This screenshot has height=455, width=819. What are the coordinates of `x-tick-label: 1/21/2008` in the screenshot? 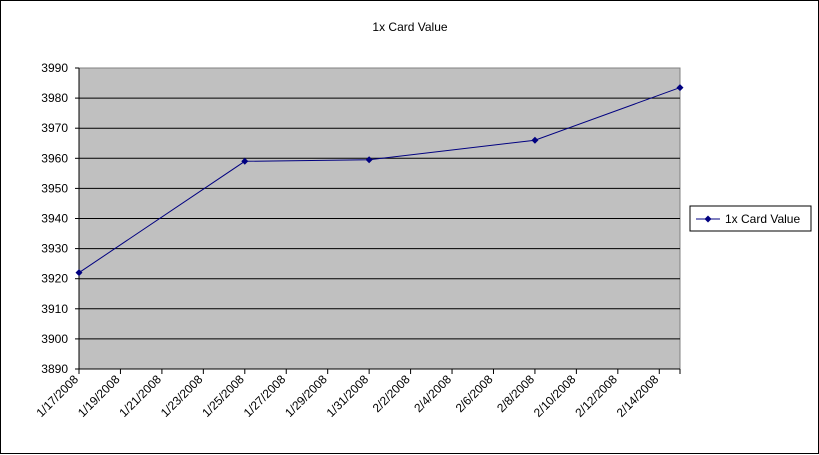 It's located at (140, 396).